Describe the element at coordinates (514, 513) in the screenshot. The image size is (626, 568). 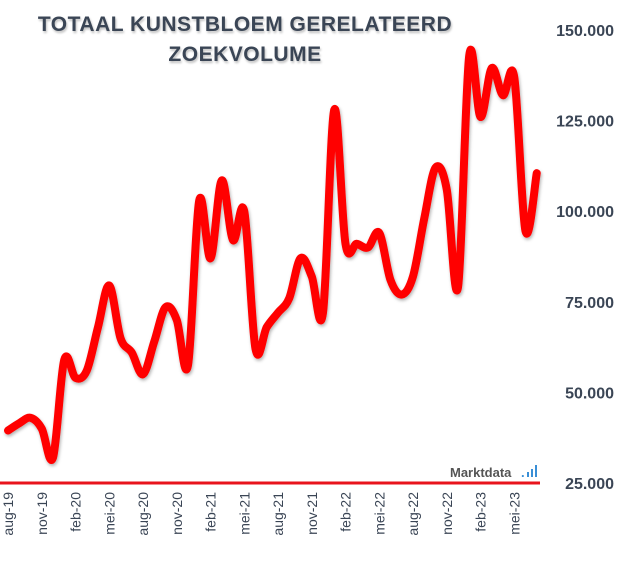
I see `x-tick-label: mei-23` at that location.